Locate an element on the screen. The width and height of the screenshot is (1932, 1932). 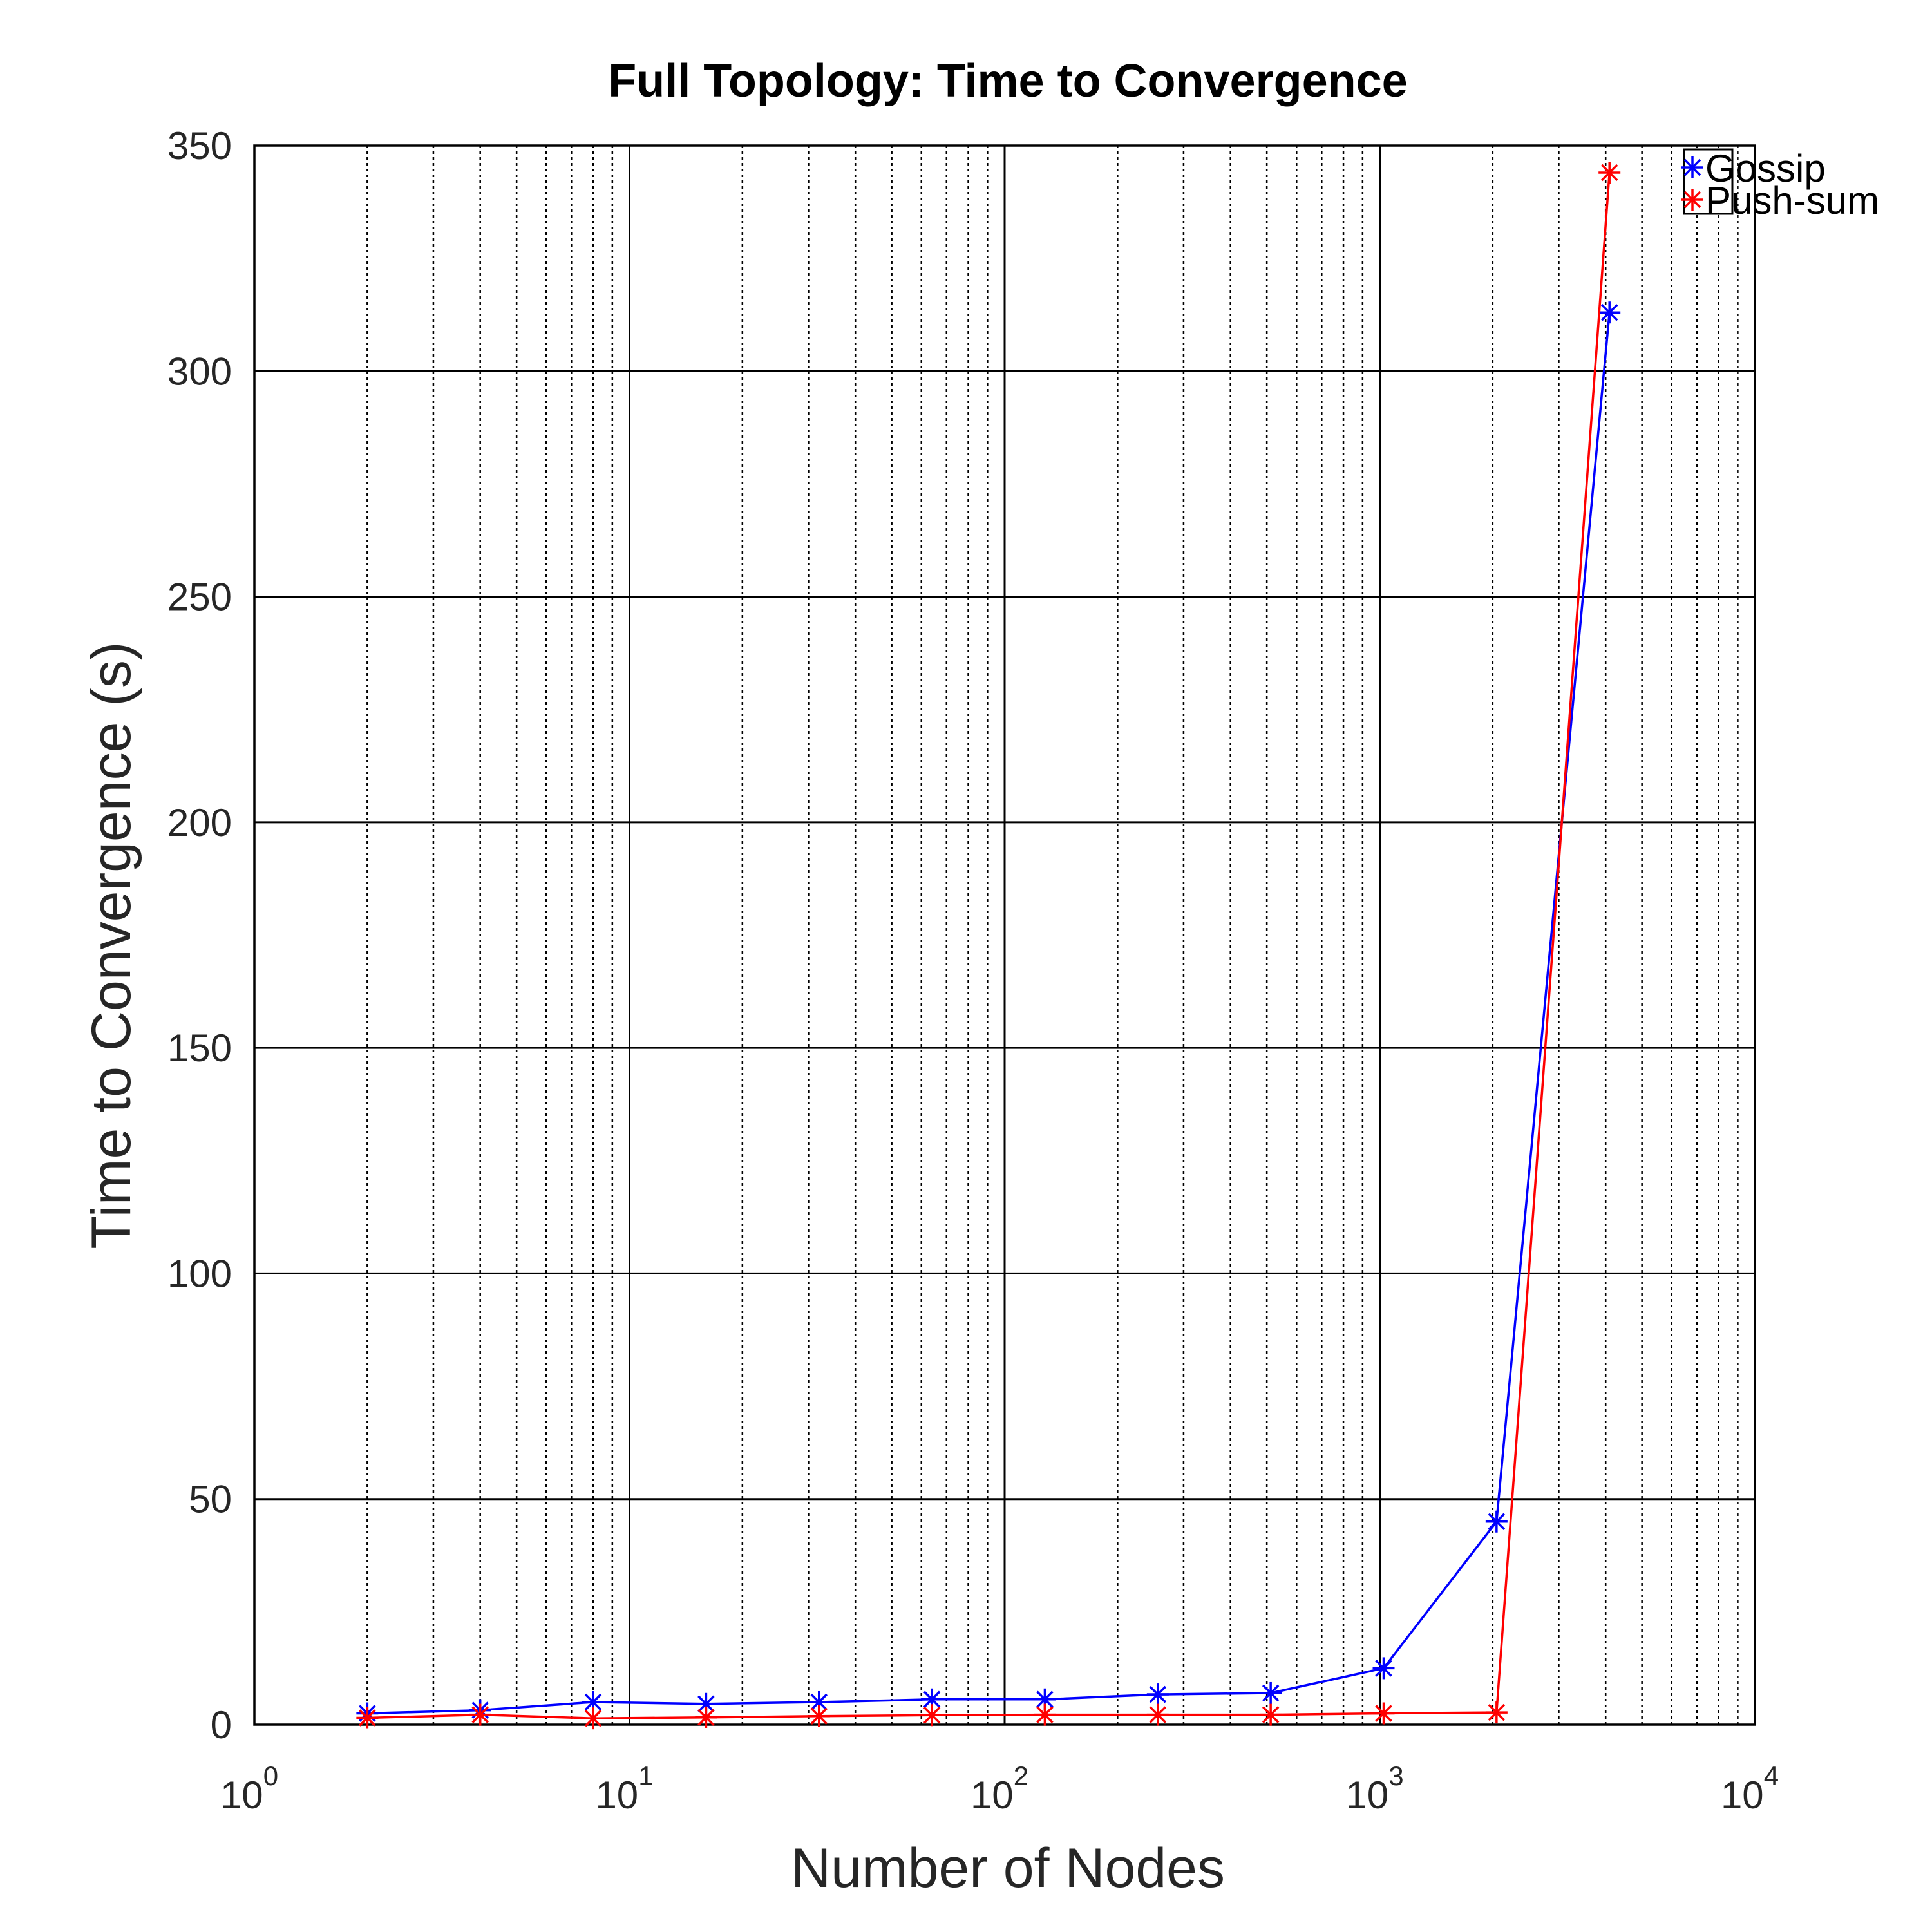
x-axis-ticks: 10⁰ 10¹ 10² 10³ 10⁴ is located at coordinates (1000, 1789).